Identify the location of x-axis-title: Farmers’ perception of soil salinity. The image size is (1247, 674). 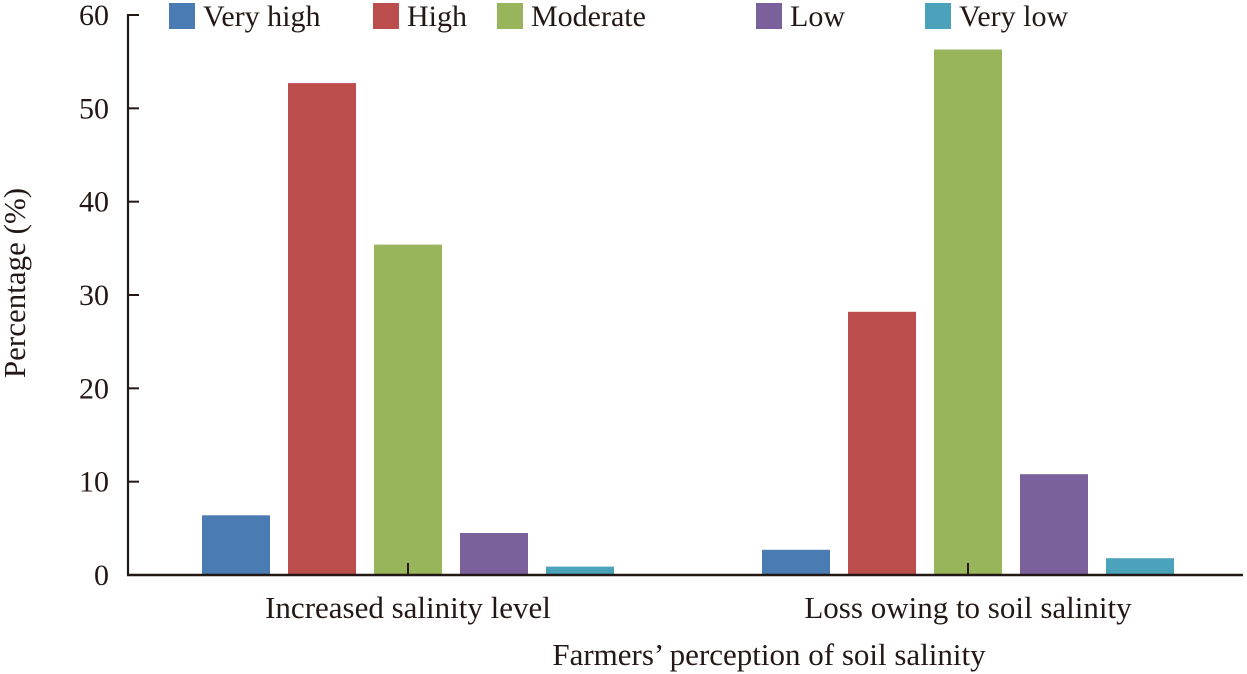
(769, 654).